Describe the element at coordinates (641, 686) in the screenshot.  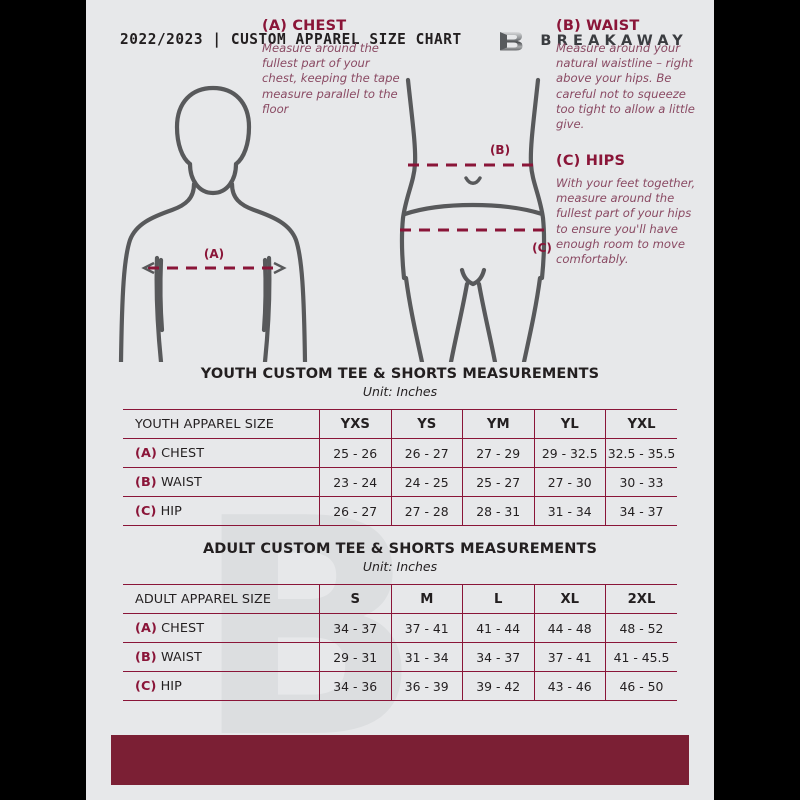
I see `adult-hip-4: 46 - 50` at that location.